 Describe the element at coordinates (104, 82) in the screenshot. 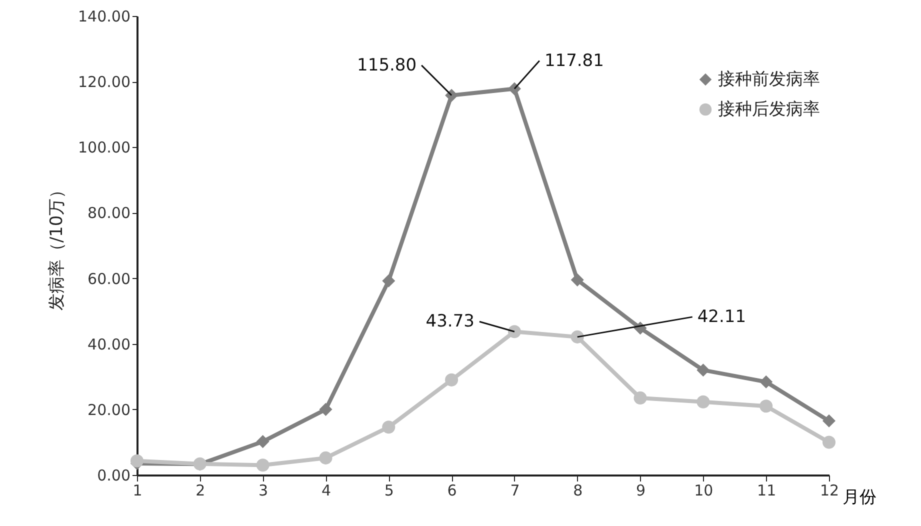

I see `y-tick-label: 120.00` at that location.